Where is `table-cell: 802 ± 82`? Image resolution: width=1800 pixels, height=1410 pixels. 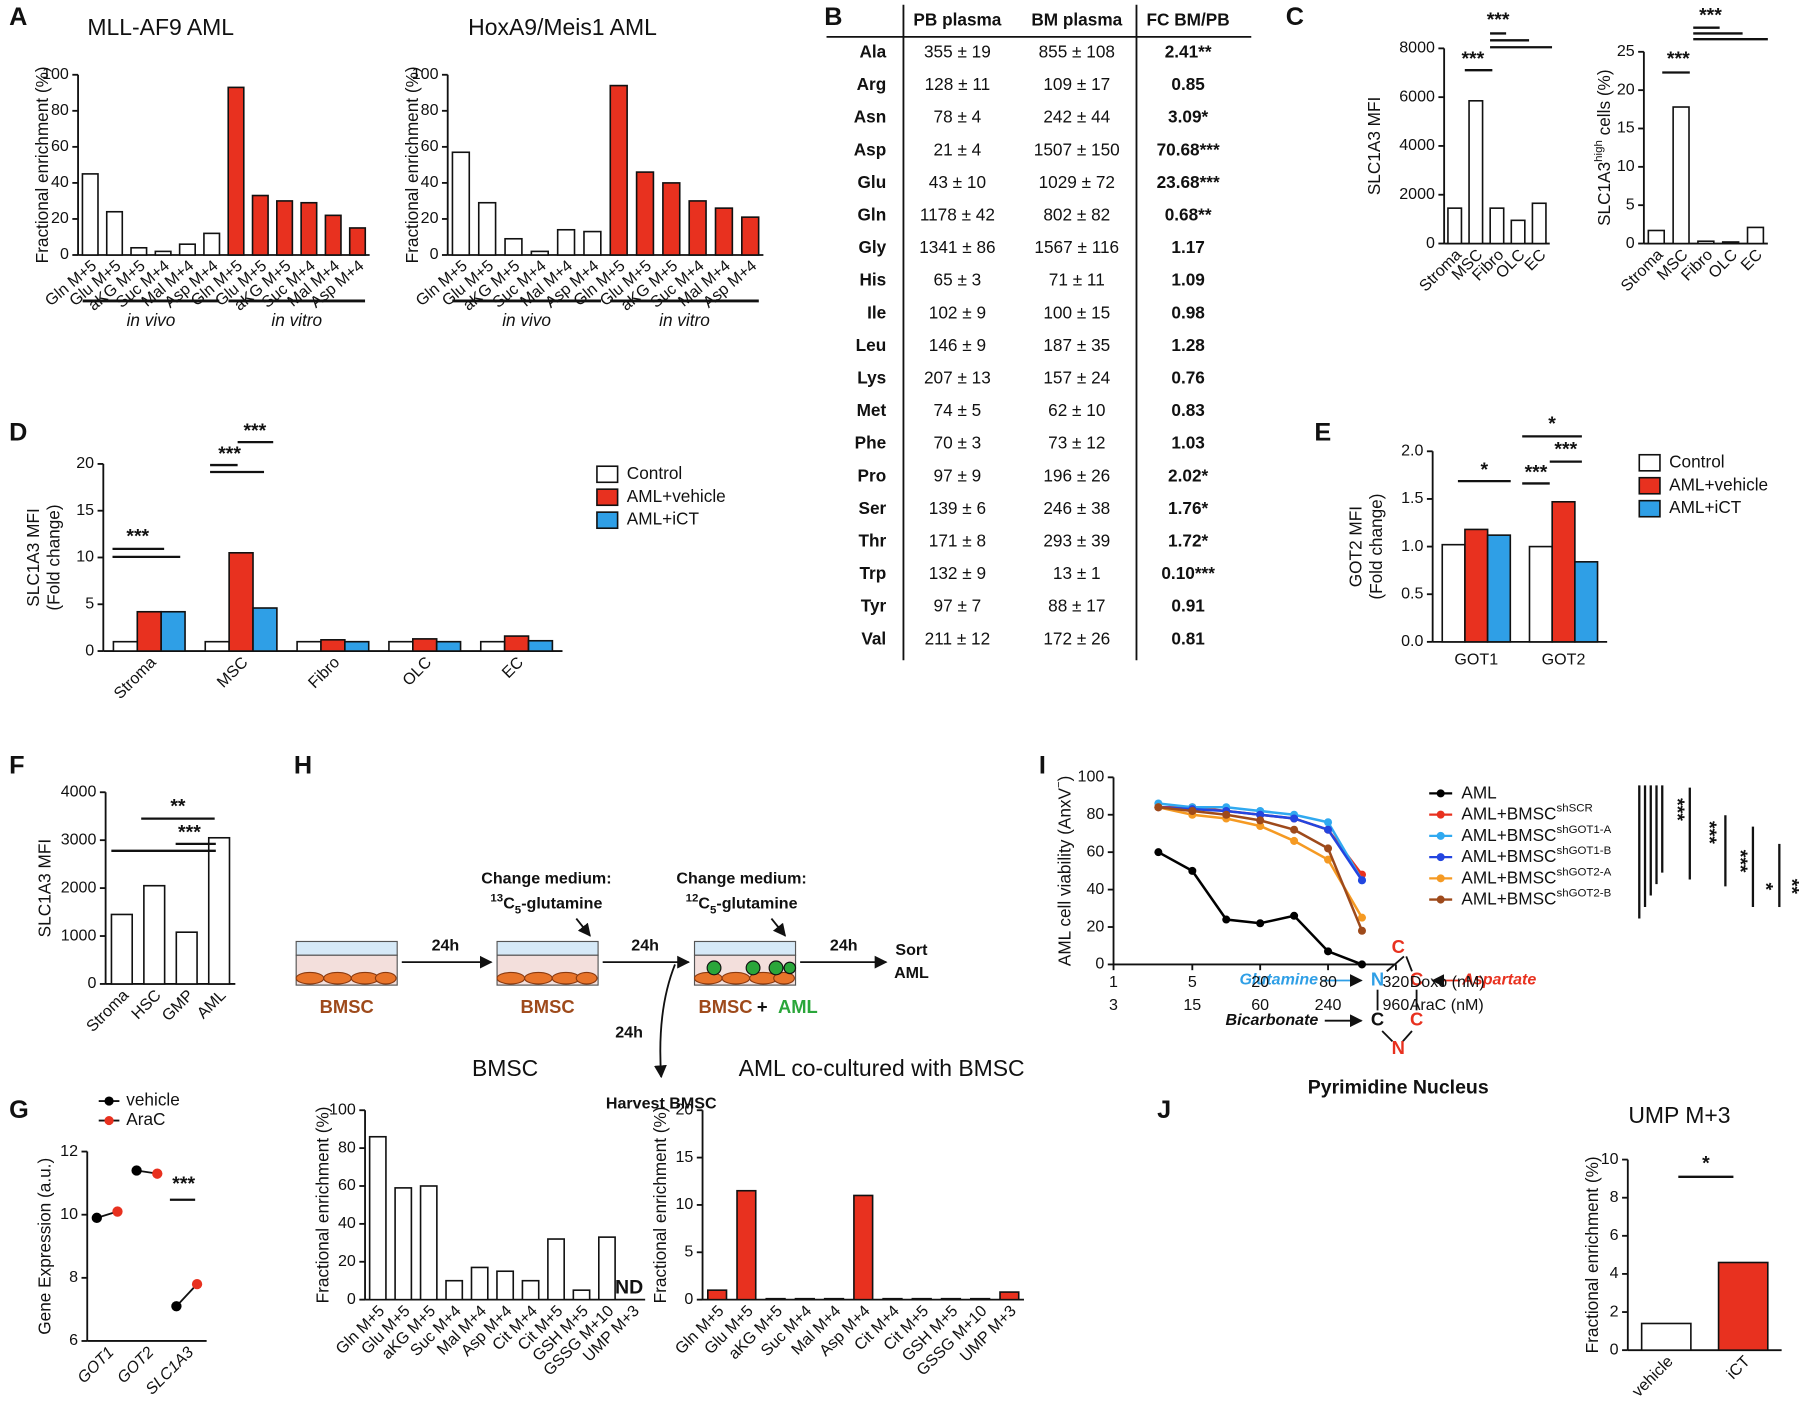
table-cell: 802 ± 82 is located at coordinates (1076, 215).